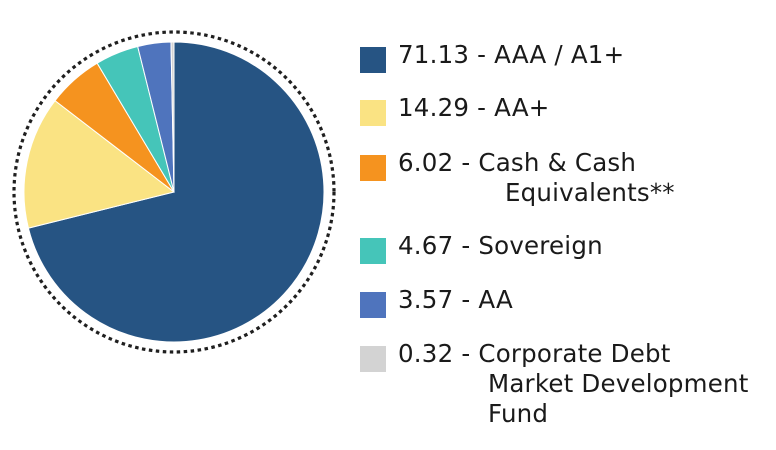 The image size is (776, 450). What do you see at coordinates (373, 113) in the screenshot?
I see `legend-swatch-aa-plus` at bounding box center [373, 113].